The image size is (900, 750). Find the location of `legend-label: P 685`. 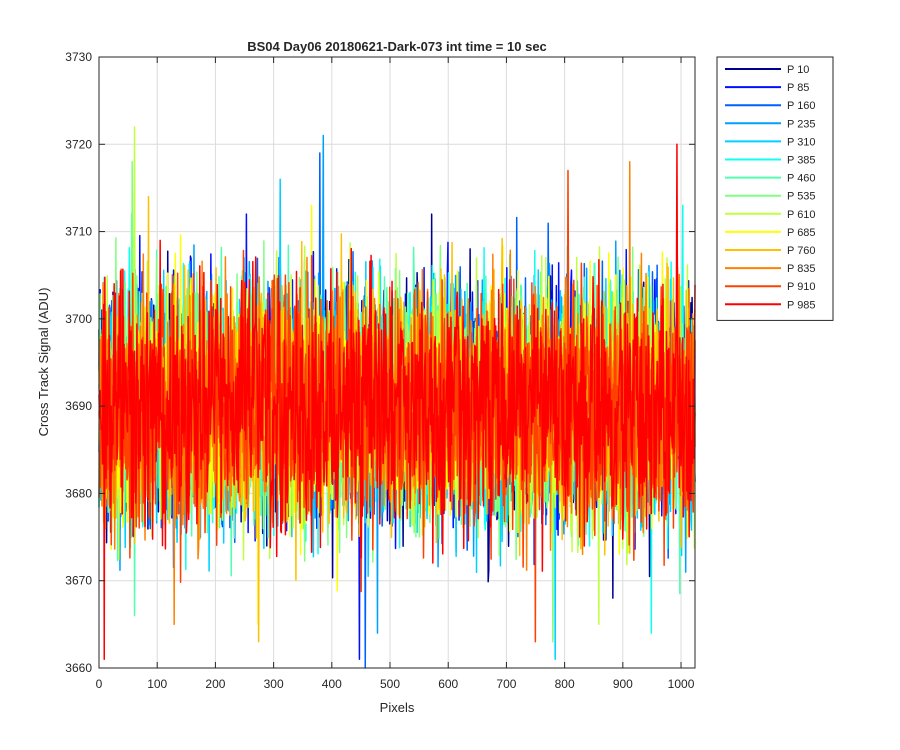

legend-label: P 685 is located at coordinates (801, 233).